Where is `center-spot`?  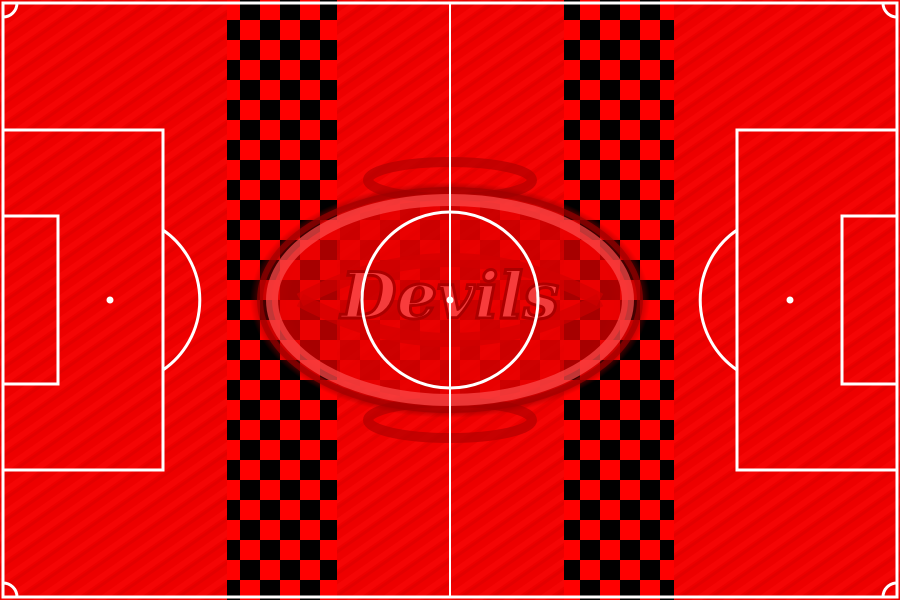 center-spot is located at coordinates (450, 300).